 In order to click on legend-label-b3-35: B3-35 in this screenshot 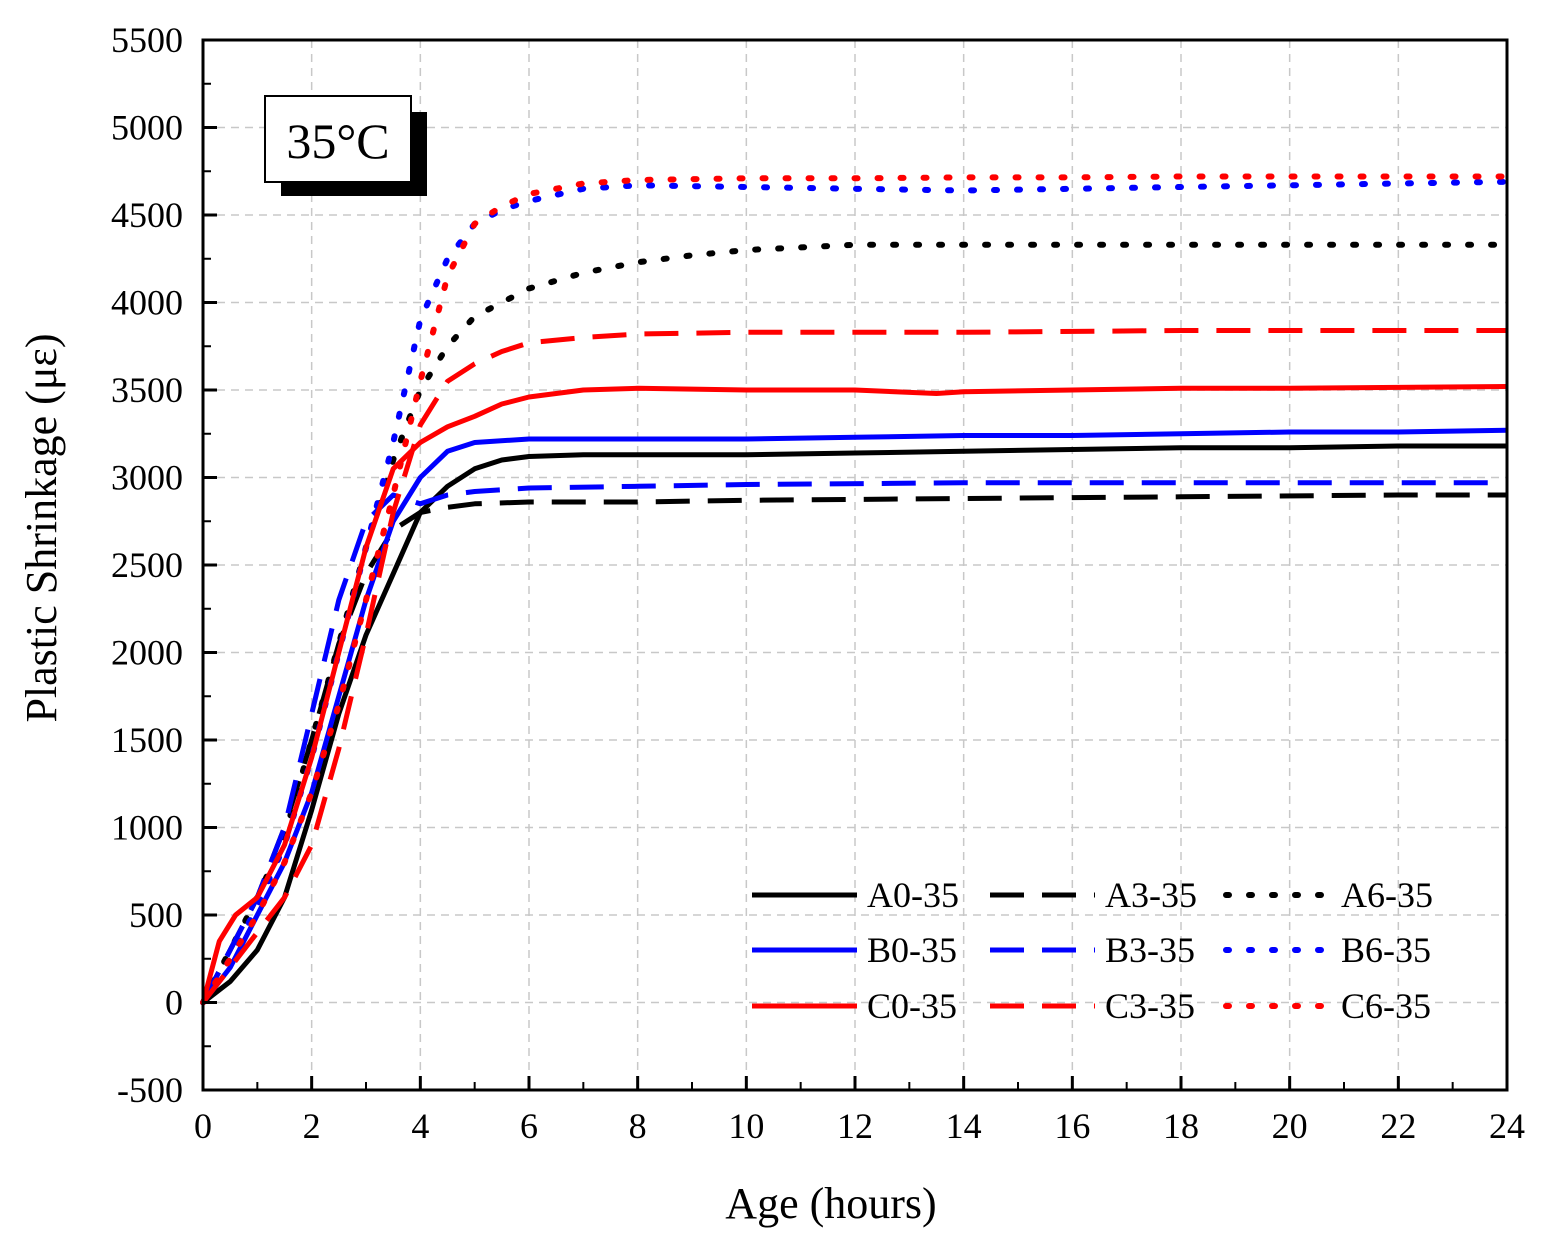, I will do `click(1150, 950)`.